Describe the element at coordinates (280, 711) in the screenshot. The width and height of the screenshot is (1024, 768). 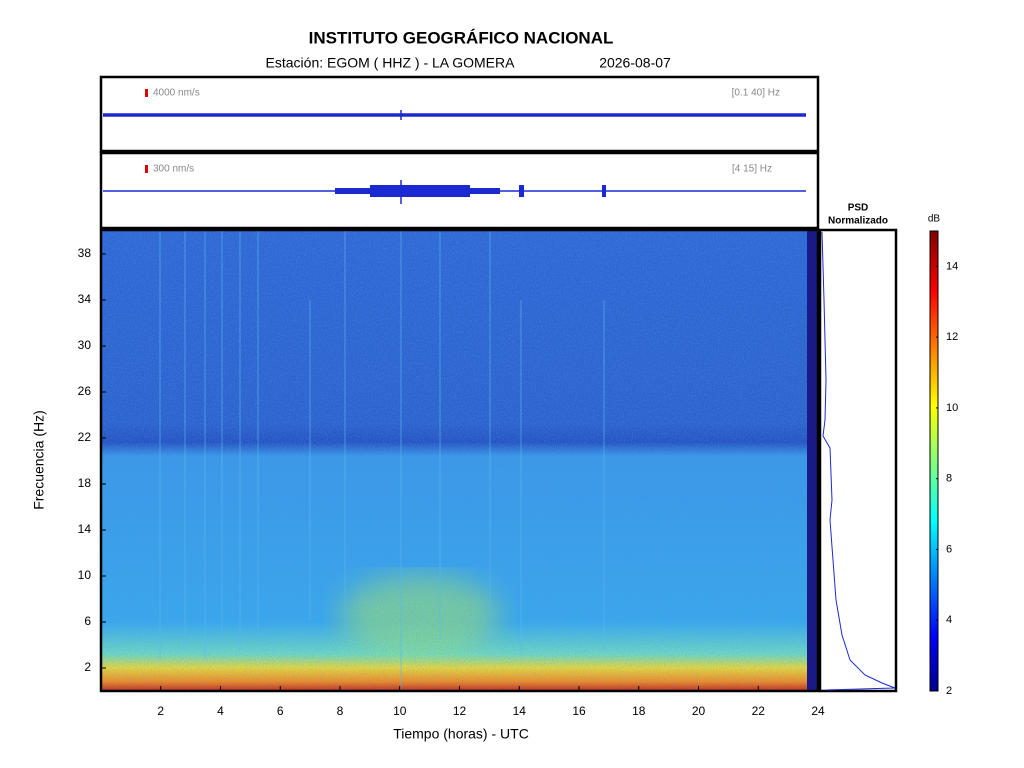
I see `x-tick-label: 6` at that location.